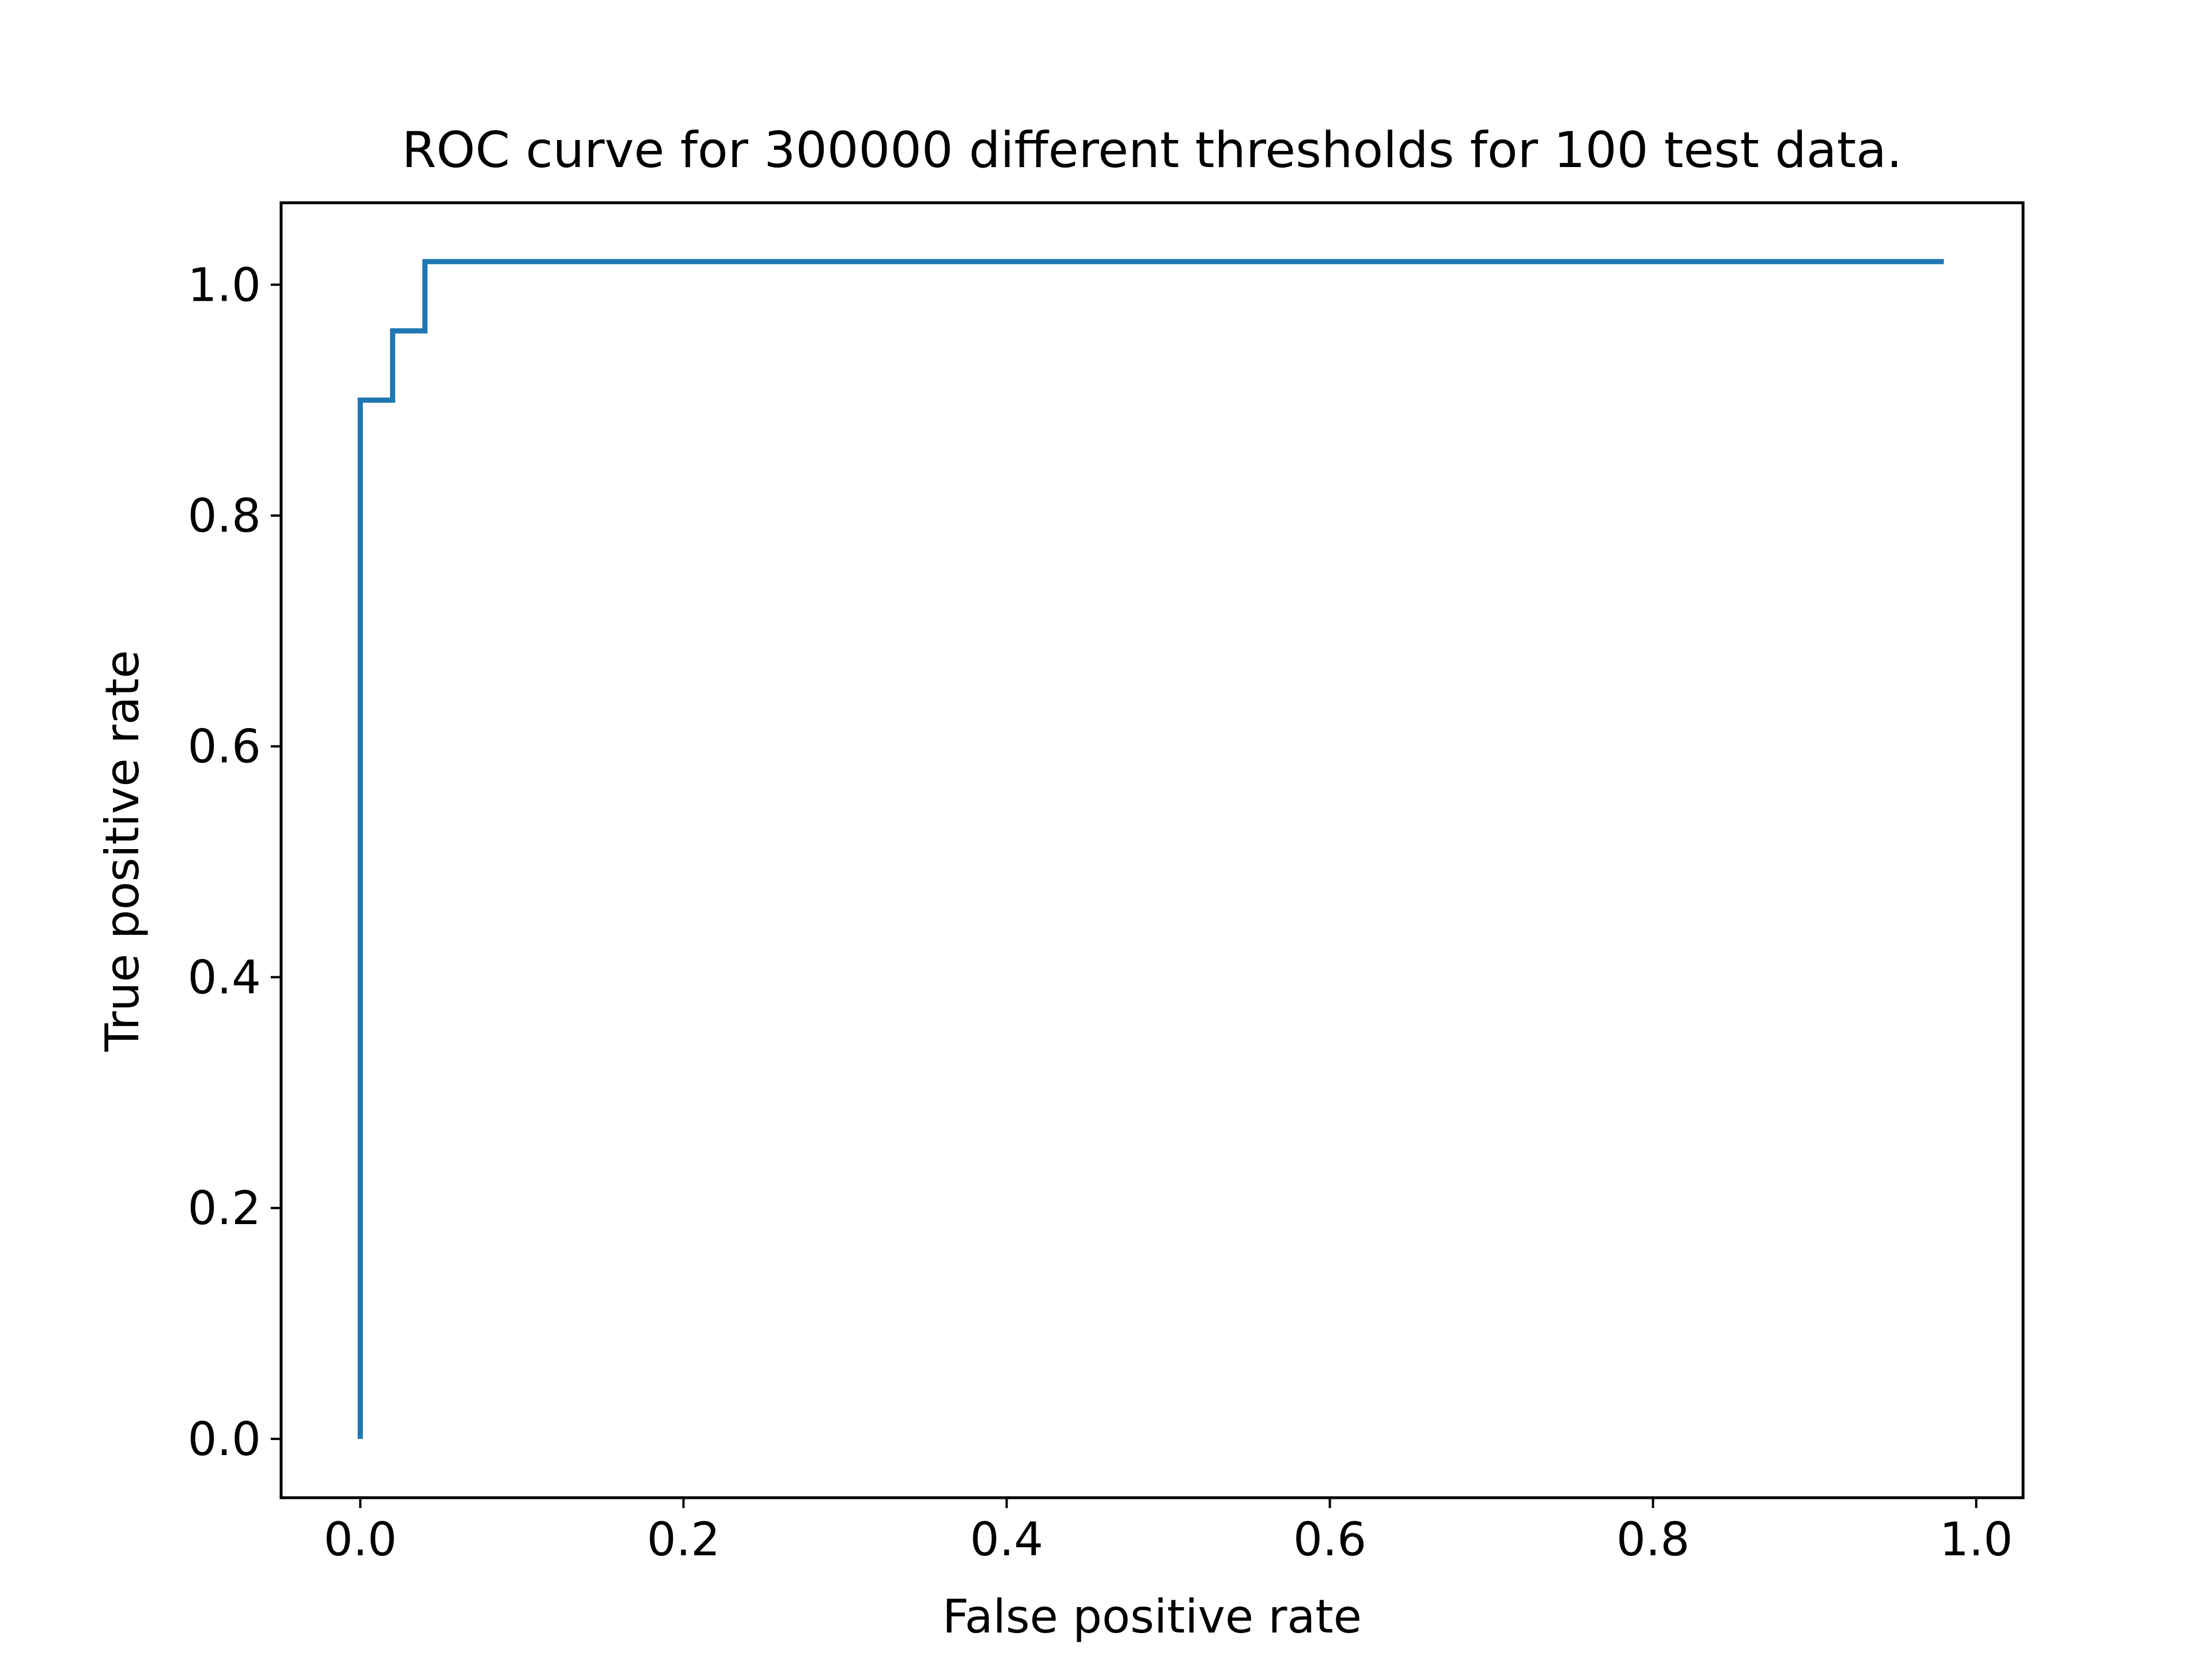  Describe the element at coordinates (1976, 1539) in the screenshot. I see `x-tick-label: 1.0` at that location.